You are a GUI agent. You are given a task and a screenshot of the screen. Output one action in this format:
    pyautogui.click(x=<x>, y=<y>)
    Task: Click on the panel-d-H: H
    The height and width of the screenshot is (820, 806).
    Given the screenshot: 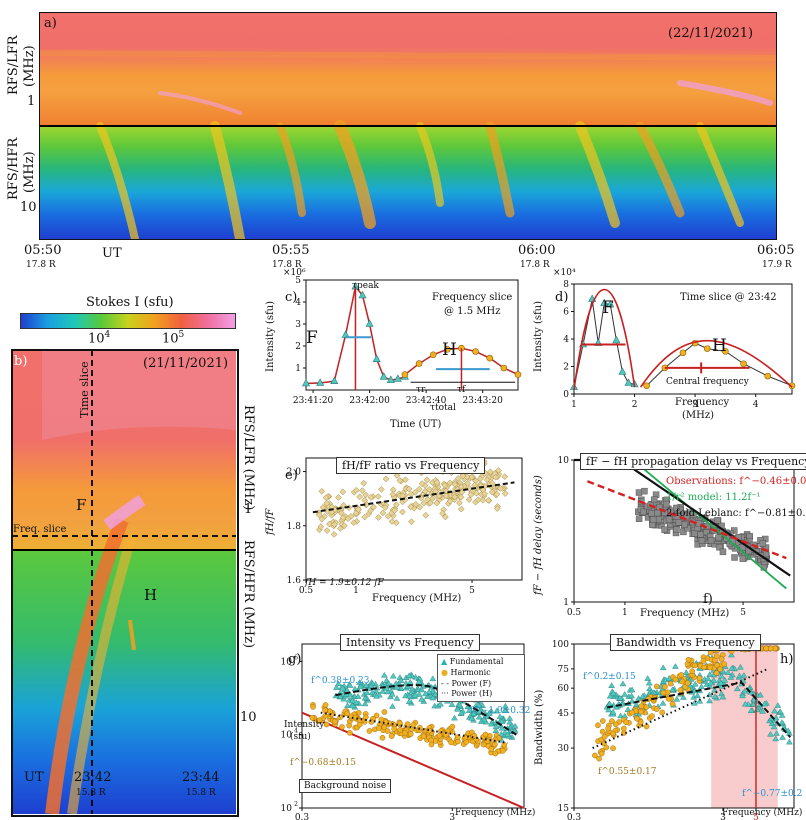 What is the action you would take?
    pyautogui.click(x=719, y=346)
    